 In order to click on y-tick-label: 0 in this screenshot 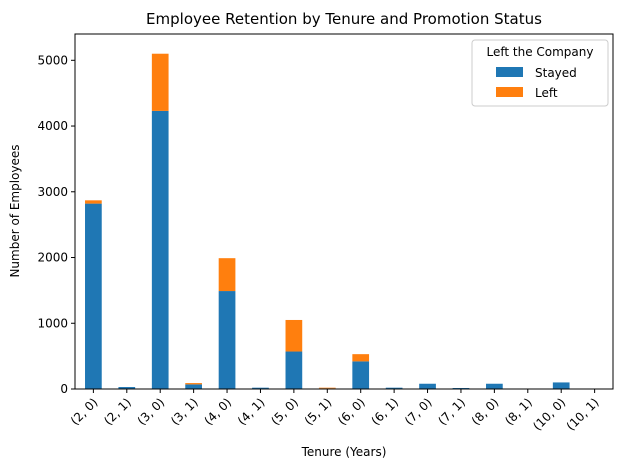, I will do `click(64, 389)`.